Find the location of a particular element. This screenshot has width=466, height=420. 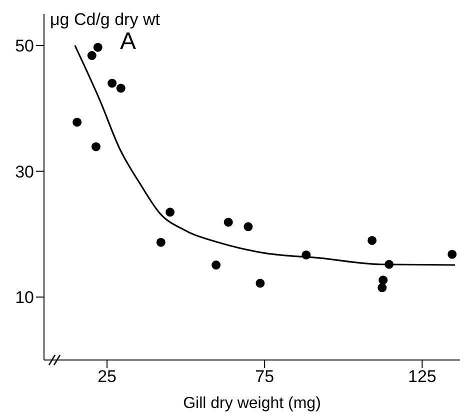

y-tick-label: 10 is located at coordinates (24, 298).